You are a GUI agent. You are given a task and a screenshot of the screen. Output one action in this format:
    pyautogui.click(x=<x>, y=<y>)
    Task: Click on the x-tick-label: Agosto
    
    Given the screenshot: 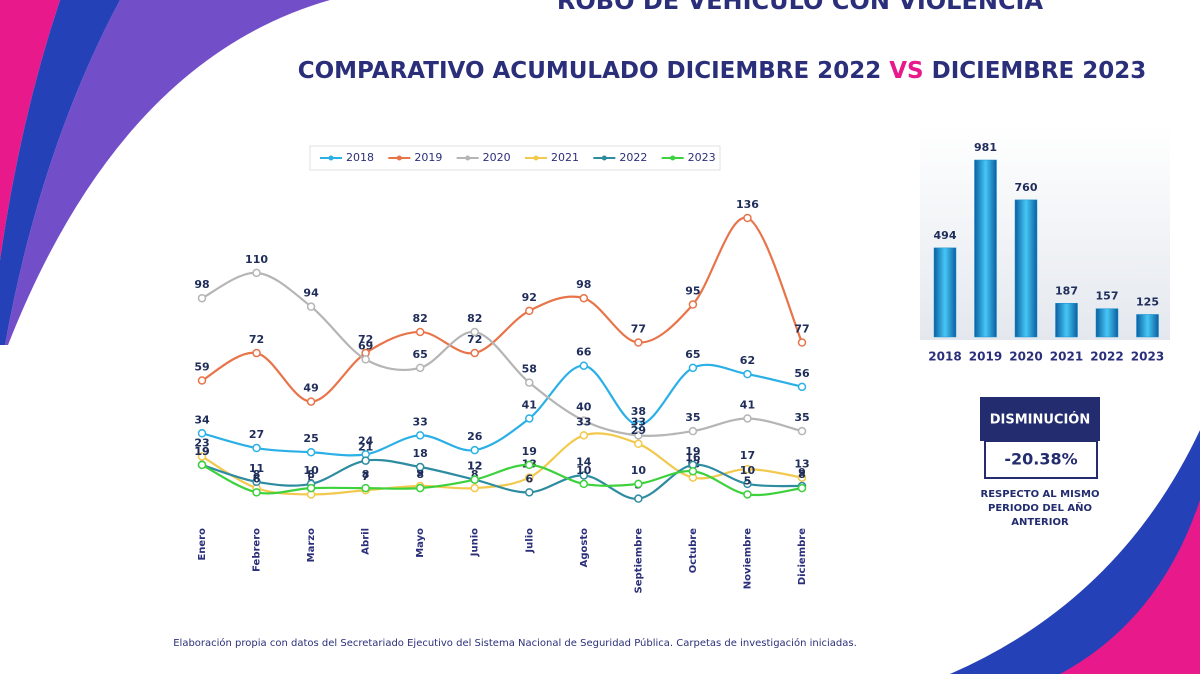 What is the action you would take?
    pyautogui.click(x=584, y=548)
    